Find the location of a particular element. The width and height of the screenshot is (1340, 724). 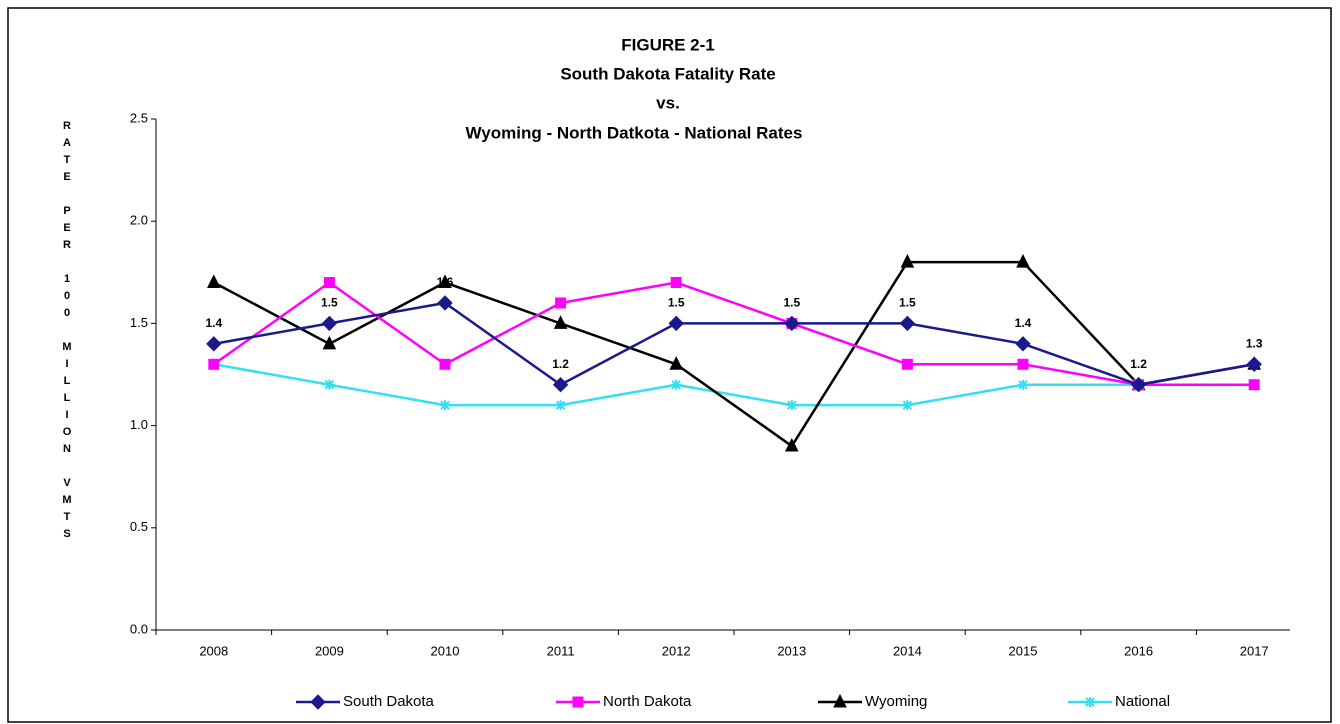

data-label: 1.6 is located at coordinates (445, 282).